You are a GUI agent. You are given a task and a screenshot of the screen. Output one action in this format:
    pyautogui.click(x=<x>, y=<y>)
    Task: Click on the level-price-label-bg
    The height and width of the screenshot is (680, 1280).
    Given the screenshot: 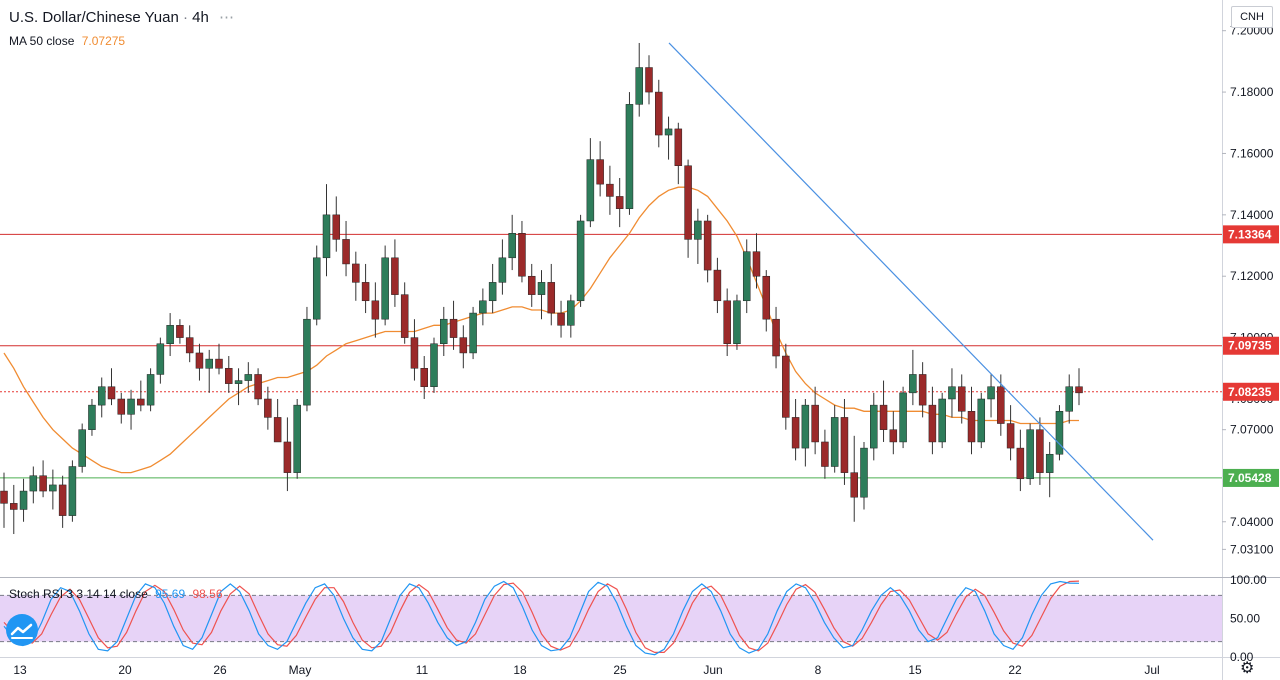 What is the action you would take?
    pyautogui.click(x=1251, y=345)
    